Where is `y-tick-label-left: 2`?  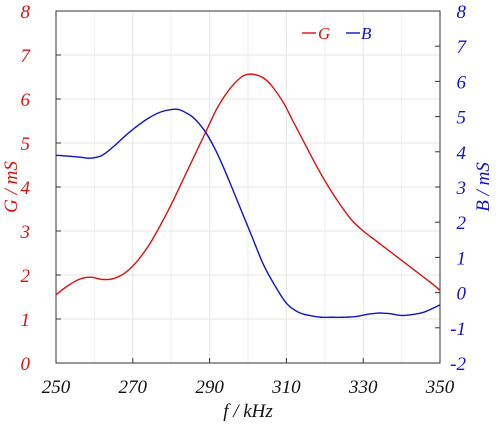
y-tick-label-left: 2 is located at coordinates (26, 276).